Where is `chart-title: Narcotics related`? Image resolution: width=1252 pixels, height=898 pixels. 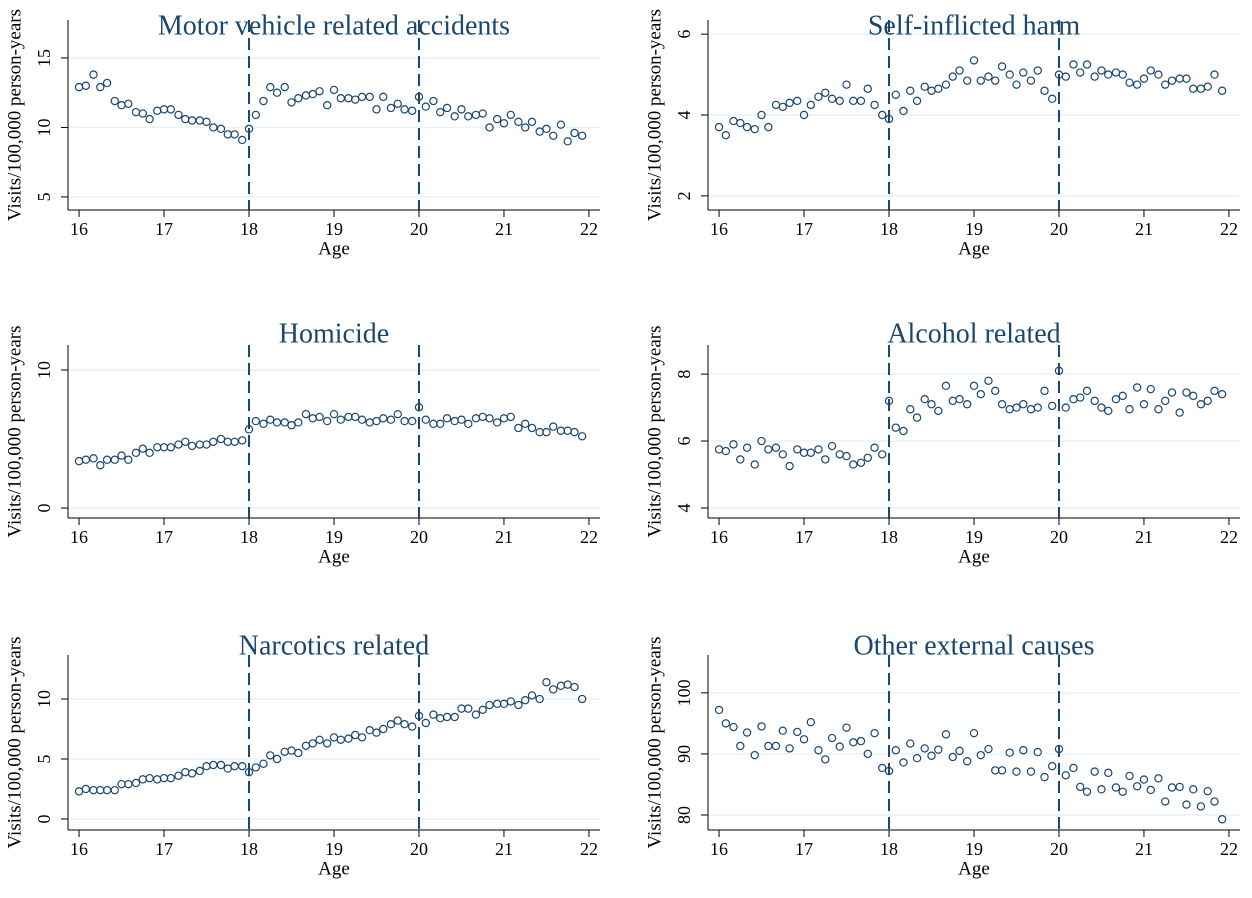 chart-title: Narcotics related is located at coordinates (334, 645).